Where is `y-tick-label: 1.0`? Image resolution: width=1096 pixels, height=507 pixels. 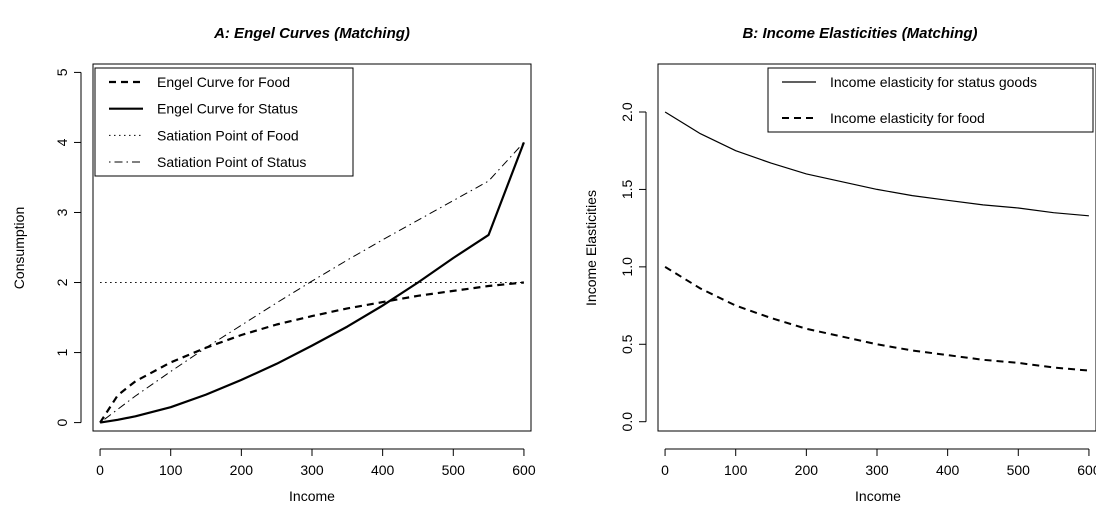
y-tick-label: 1.0 is located at coordinates (627, 267).